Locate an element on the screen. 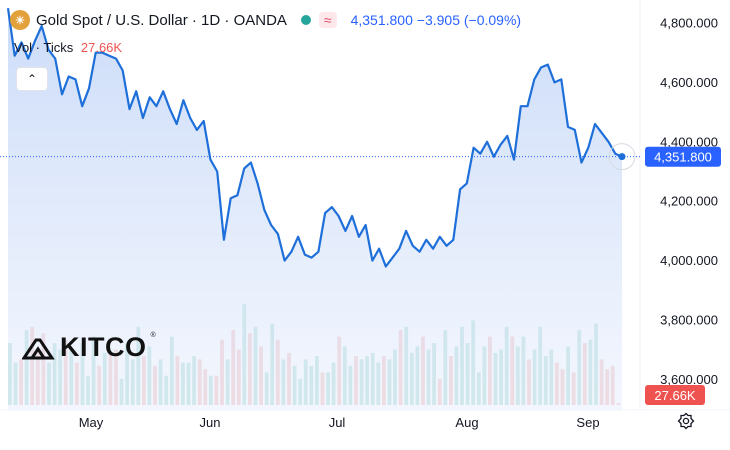  price-tick-label: 4,800.000 is located at coordinates (689, 23).